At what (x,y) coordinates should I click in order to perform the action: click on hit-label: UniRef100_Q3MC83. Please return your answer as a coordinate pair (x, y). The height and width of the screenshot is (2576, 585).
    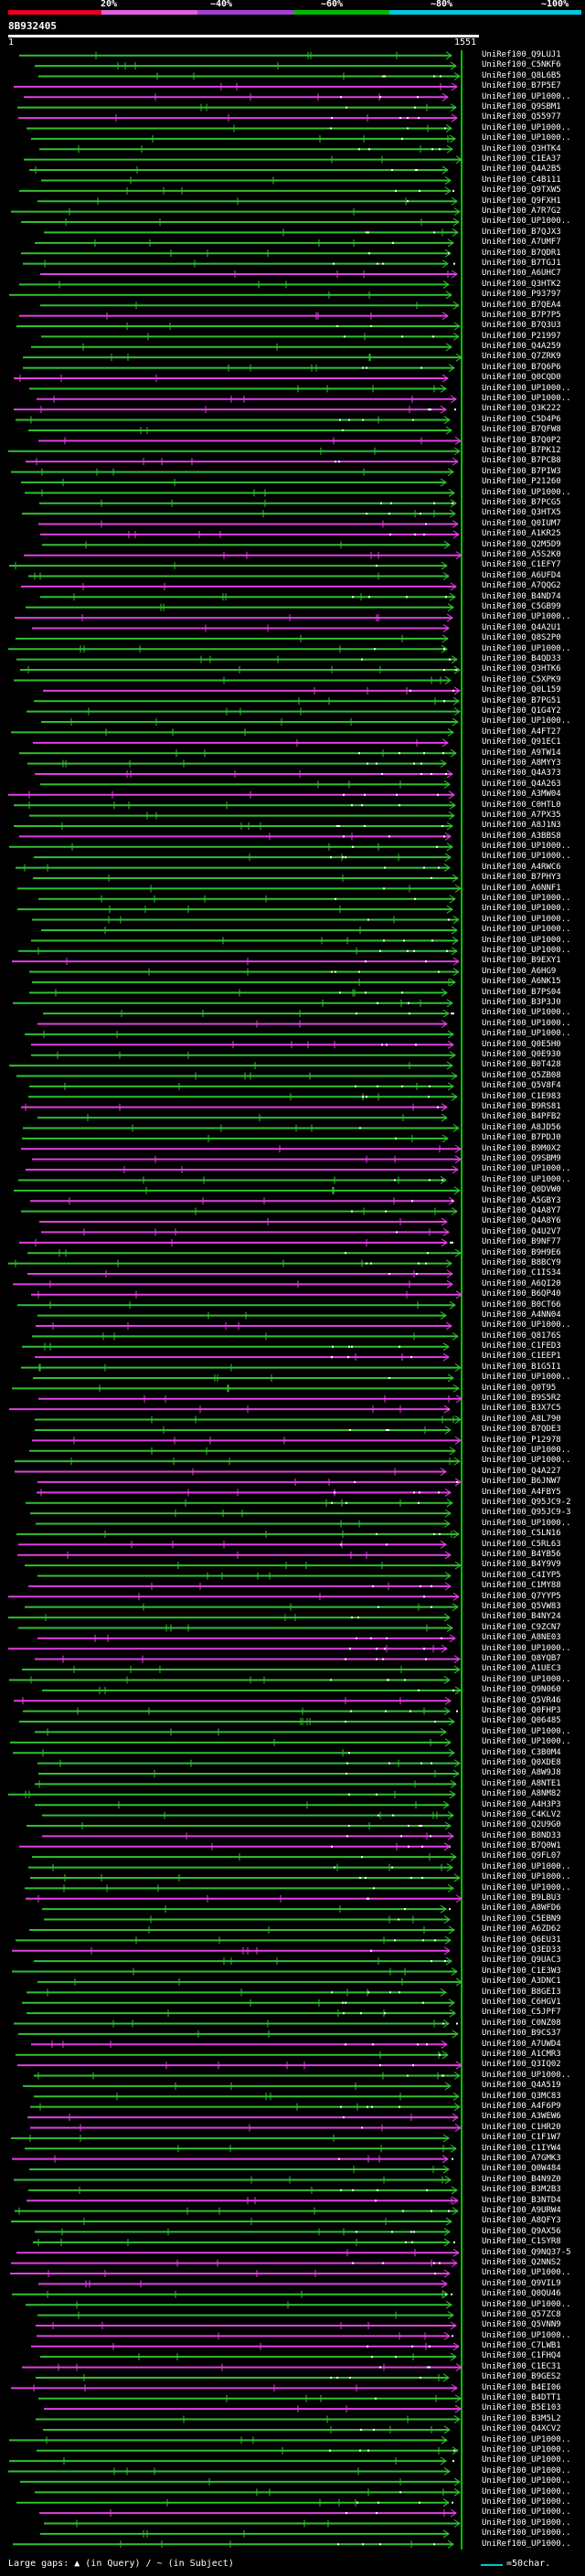
    Looking at the image, I should click on (521, 2096).